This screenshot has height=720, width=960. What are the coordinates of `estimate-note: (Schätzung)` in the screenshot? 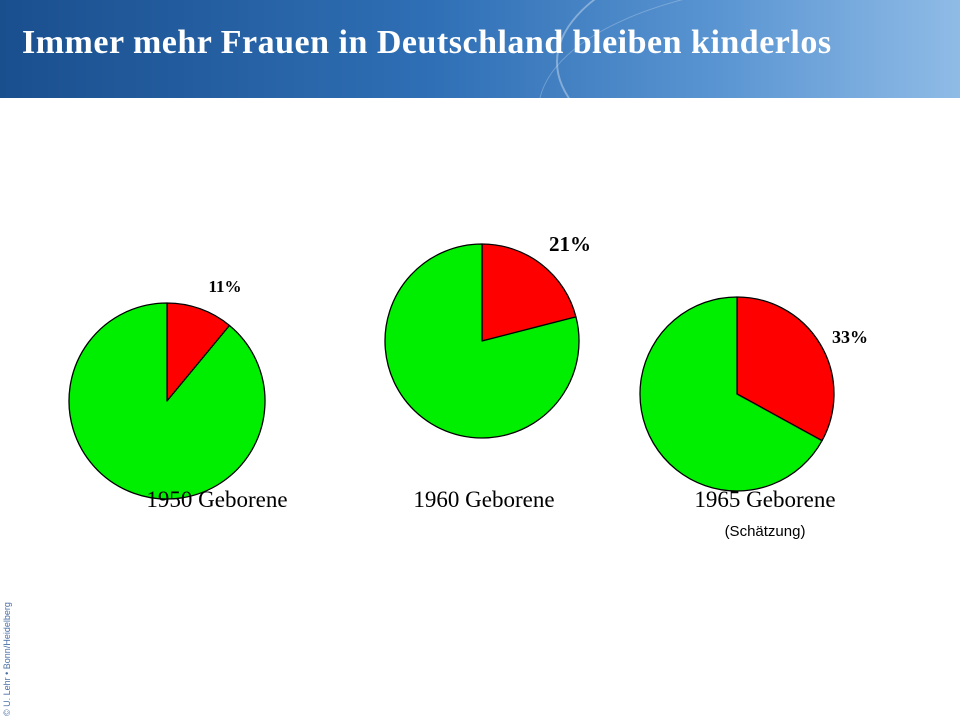 It's located at (765, 531).